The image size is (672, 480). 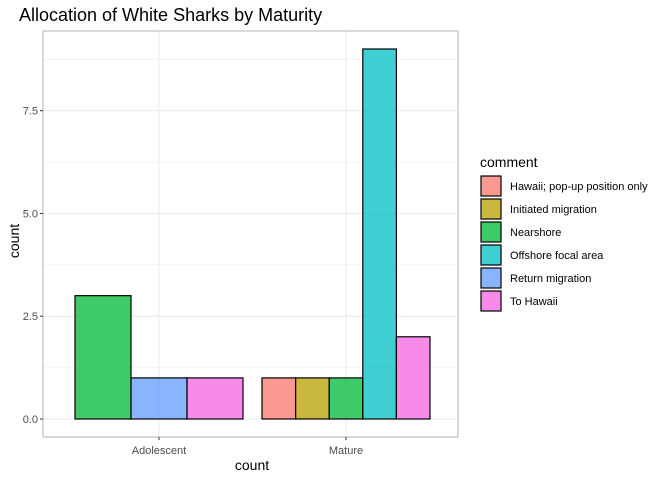 What do you see at coordinates (413, 378) in the screenshot?
I see `bar-mature-to-hawaii` at bounding box center [413, 378].